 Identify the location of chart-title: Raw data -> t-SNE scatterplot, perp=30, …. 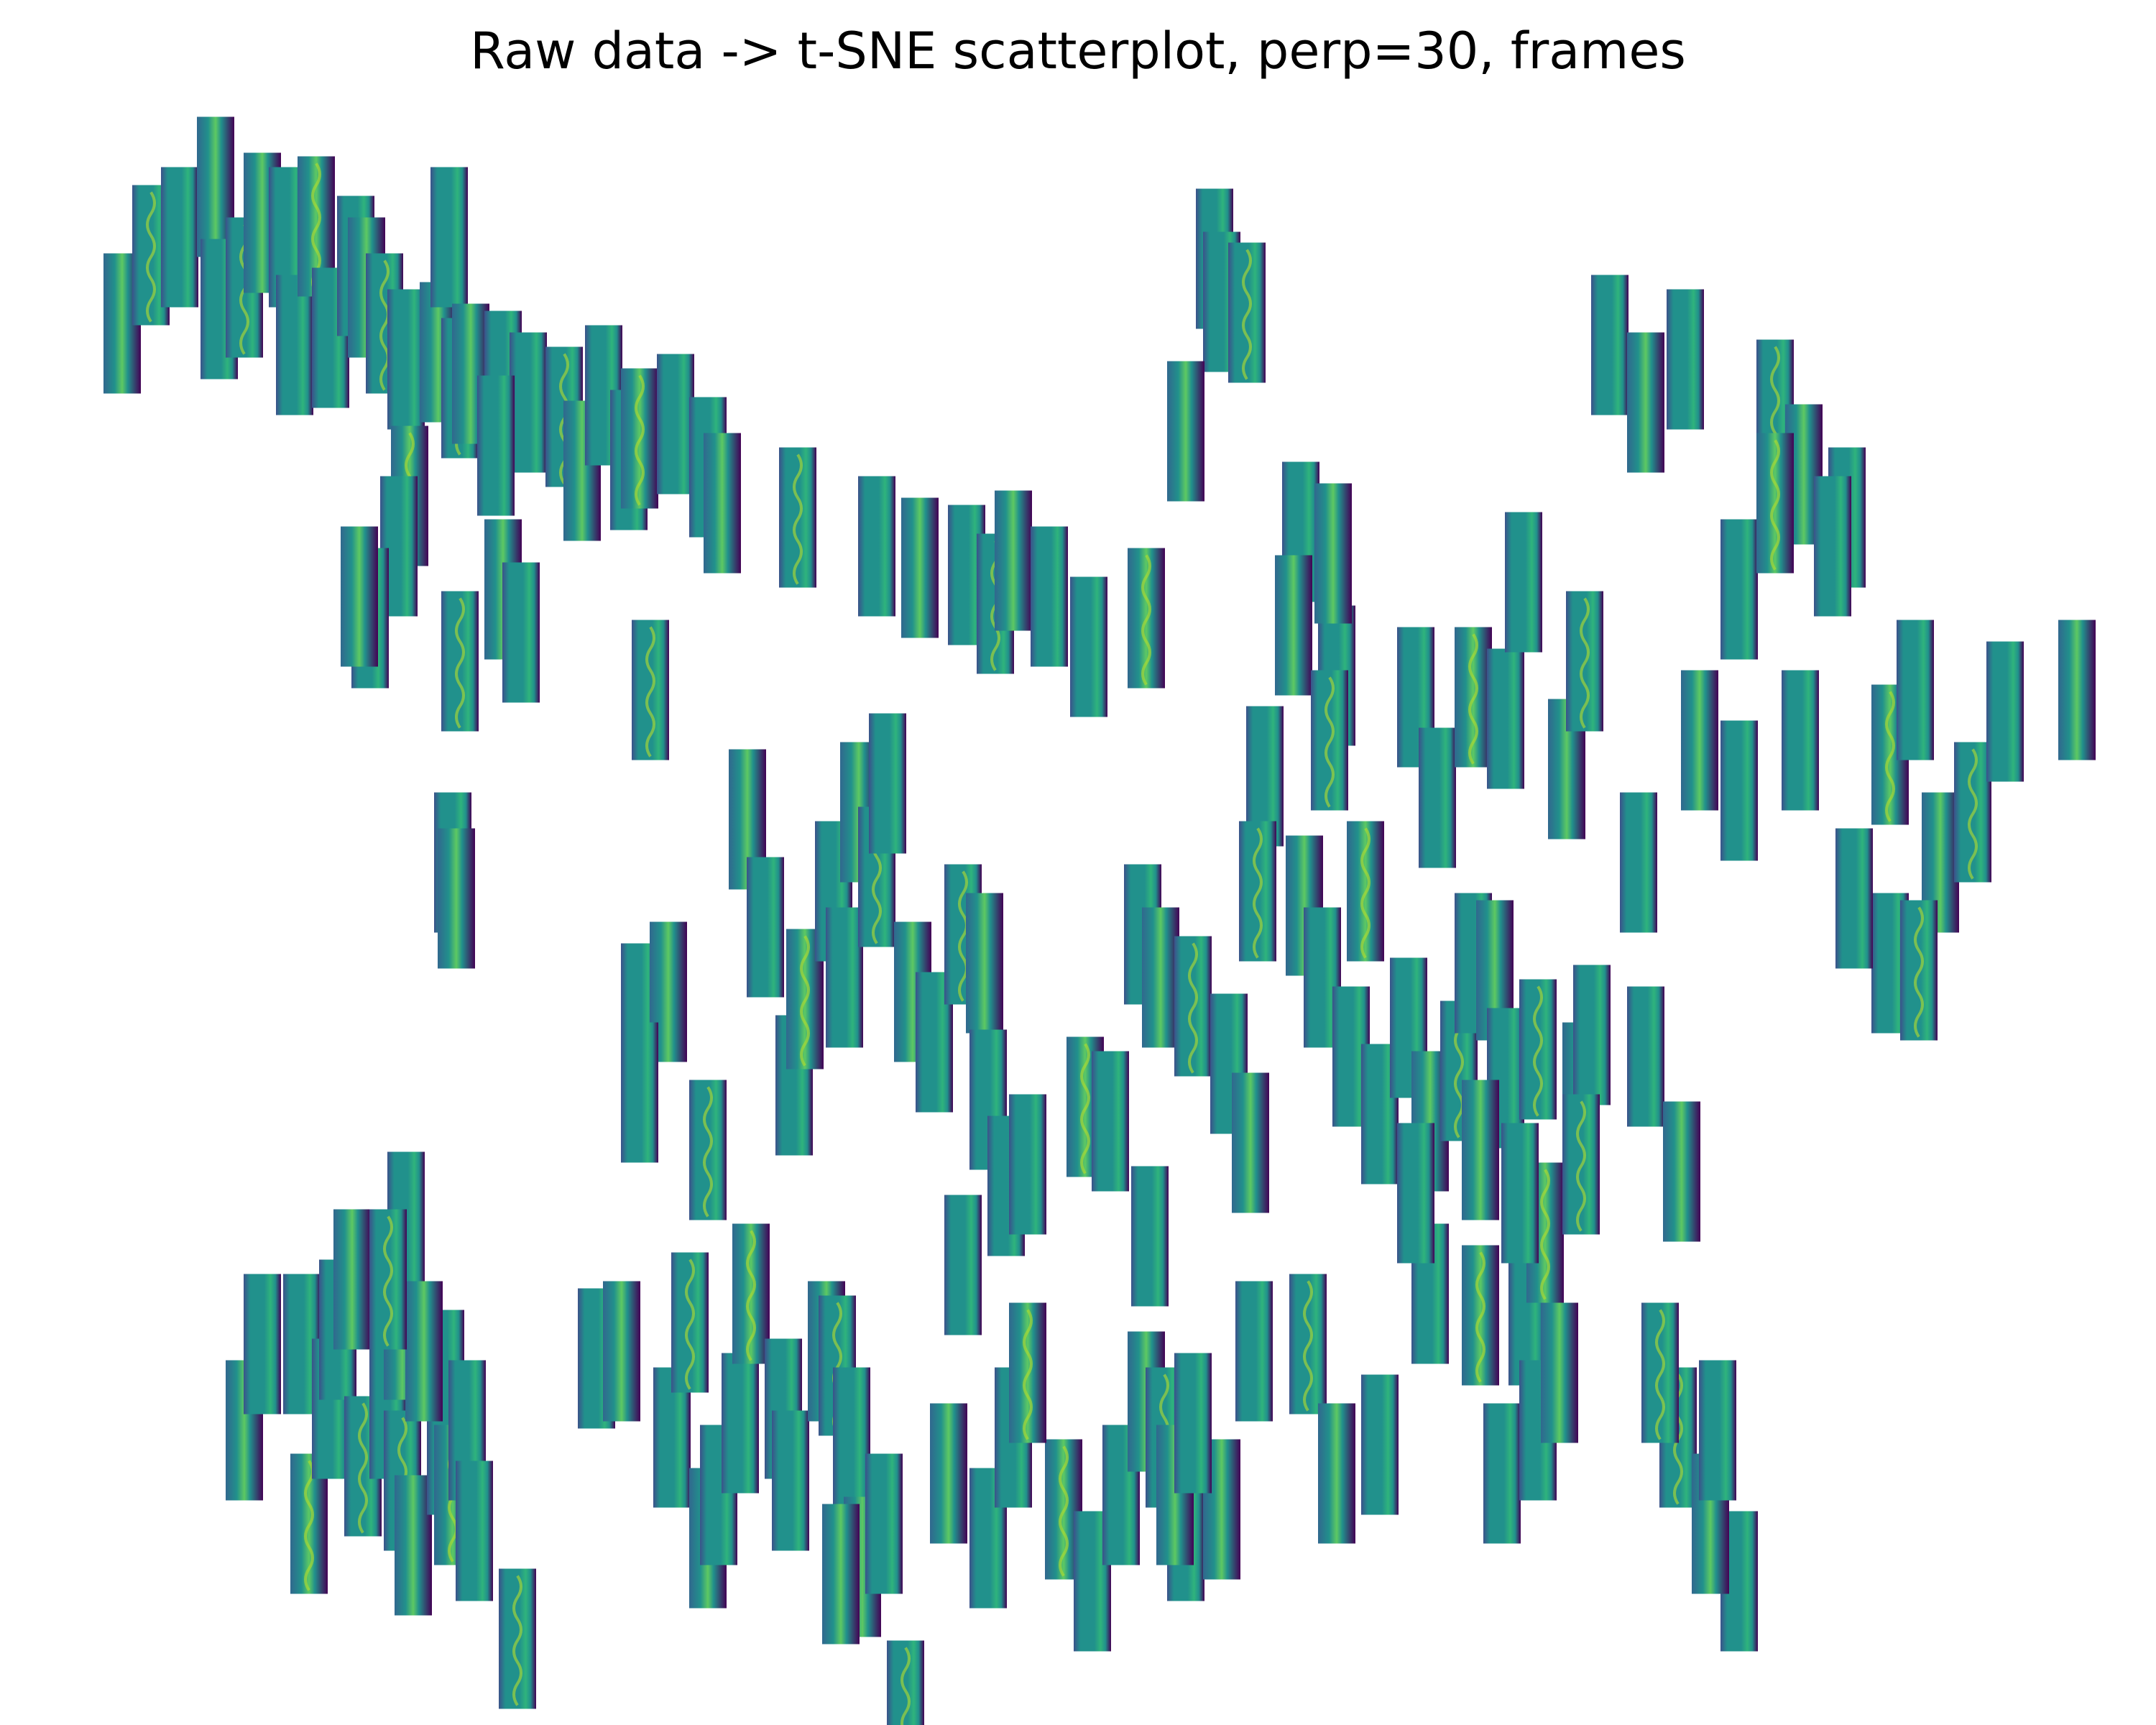
(1078, 51).